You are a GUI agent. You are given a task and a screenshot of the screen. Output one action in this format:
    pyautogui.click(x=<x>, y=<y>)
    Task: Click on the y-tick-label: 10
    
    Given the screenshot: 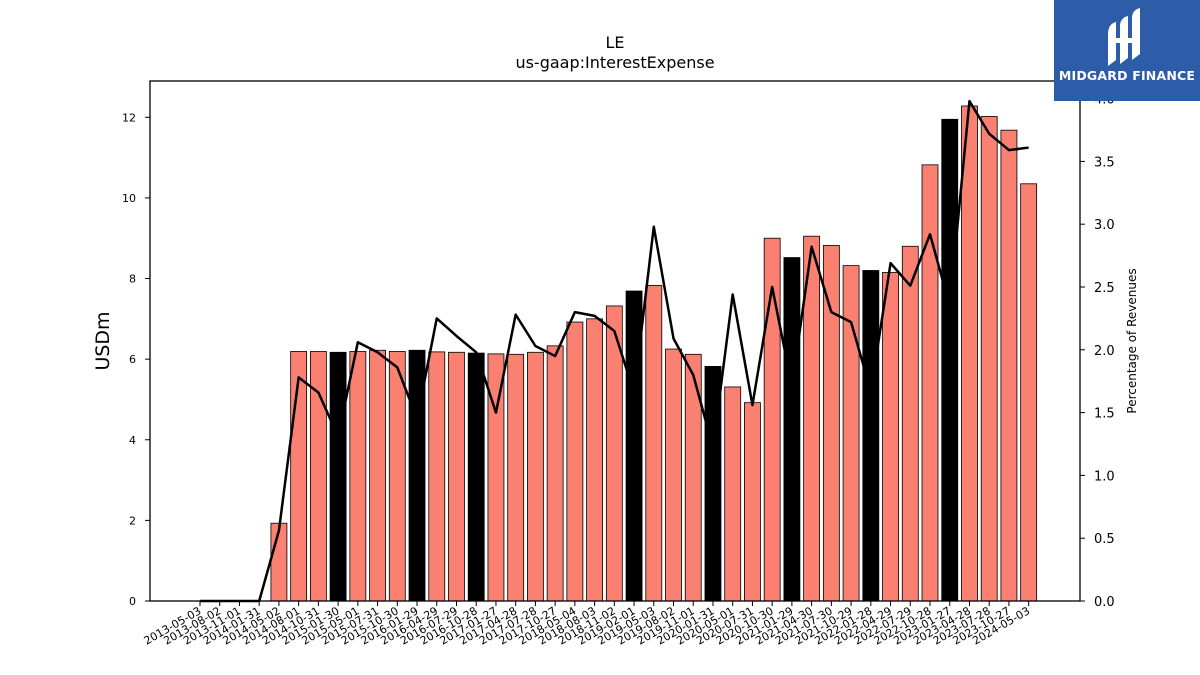 What is the action you would take?
    pyautogui.click(x=129, y=198)
    